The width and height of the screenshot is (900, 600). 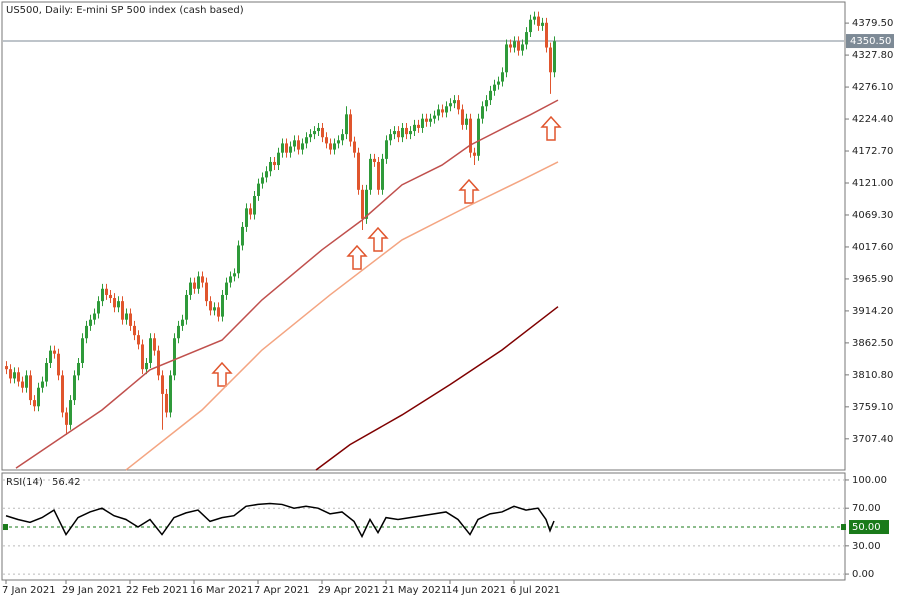 What do you see at coordinates (872, 119) in the screenshot?
I see `y-tick-label: 4224.40` at bounding box center [872, 119].